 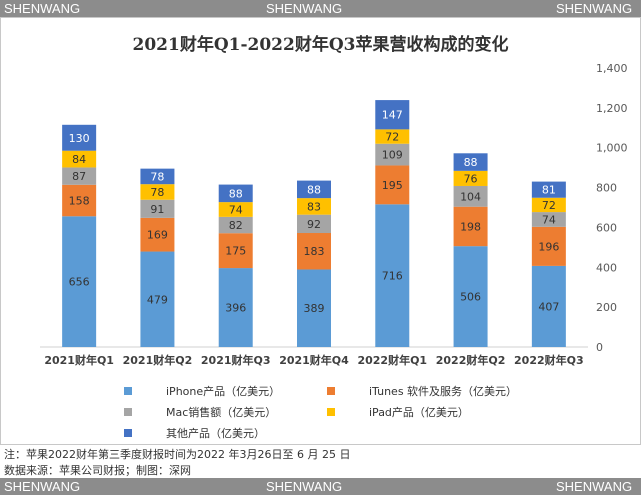 I want to click on y-tick-label: 200, so click(x=606, y=307).